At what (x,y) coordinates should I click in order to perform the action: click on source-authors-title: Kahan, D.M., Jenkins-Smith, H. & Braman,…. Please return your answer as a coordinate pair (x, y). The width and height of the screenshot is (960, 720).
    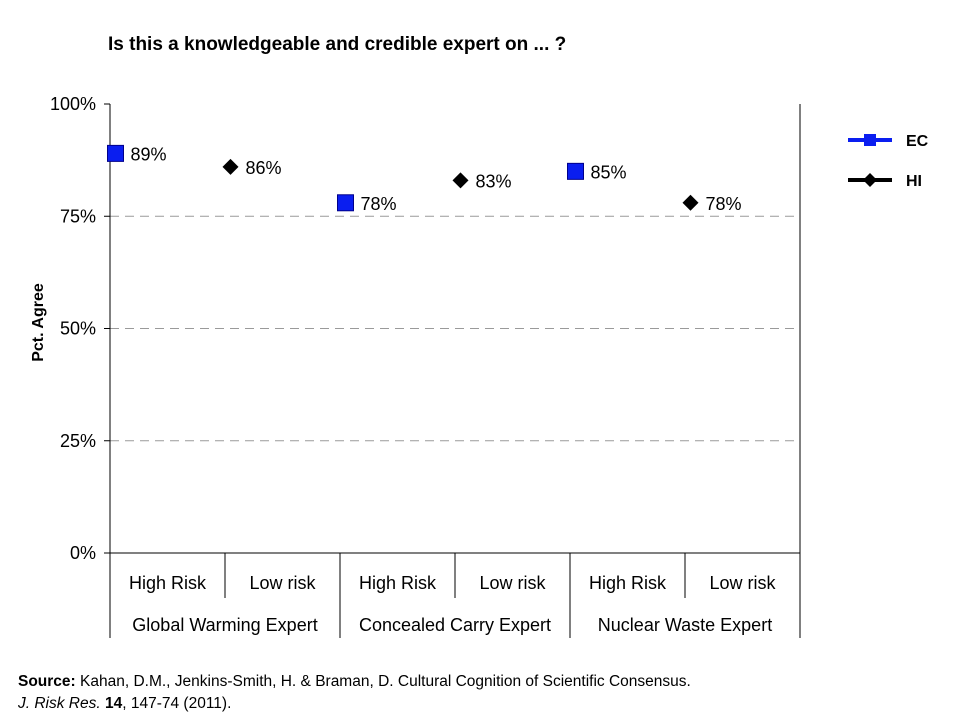
    Looking at the image, I should click on (383, 681).